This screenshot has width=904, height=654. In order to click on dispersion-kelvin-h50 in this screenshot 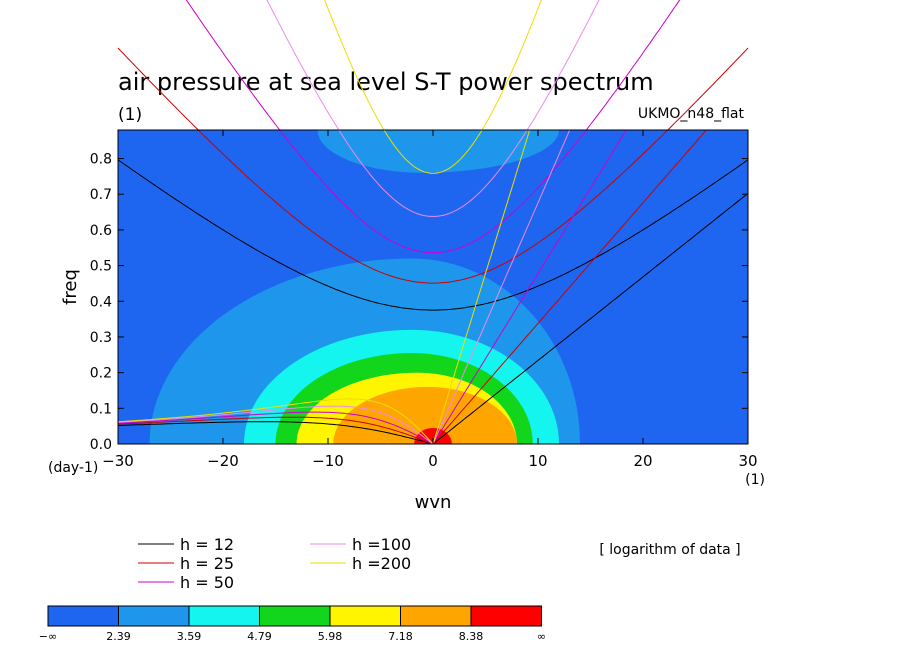, I will do `click(529, 287)`.